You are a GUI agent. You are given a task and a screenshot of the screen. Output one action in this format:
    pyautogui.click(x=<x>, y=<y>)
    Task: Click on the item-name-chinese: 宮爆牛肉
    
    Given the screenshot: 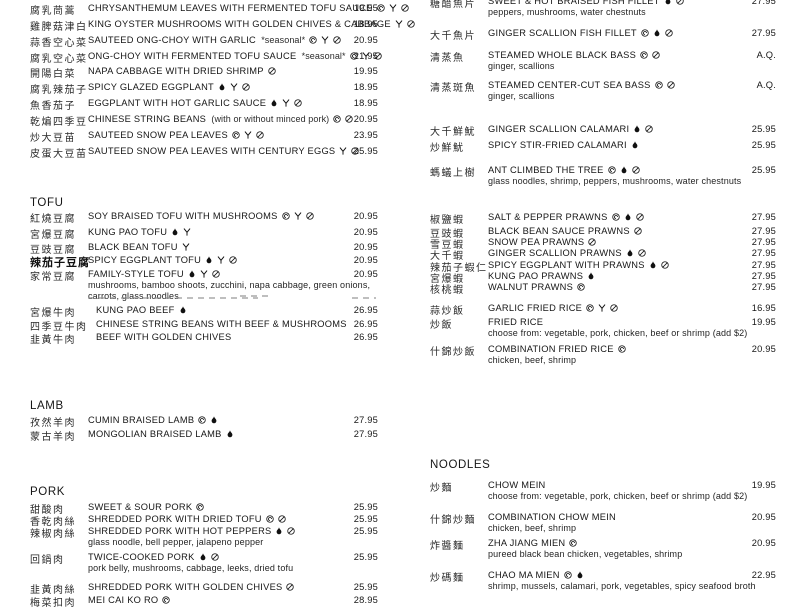 What is the action you would take?
    pyautogui.click(x=53, y=313)
    